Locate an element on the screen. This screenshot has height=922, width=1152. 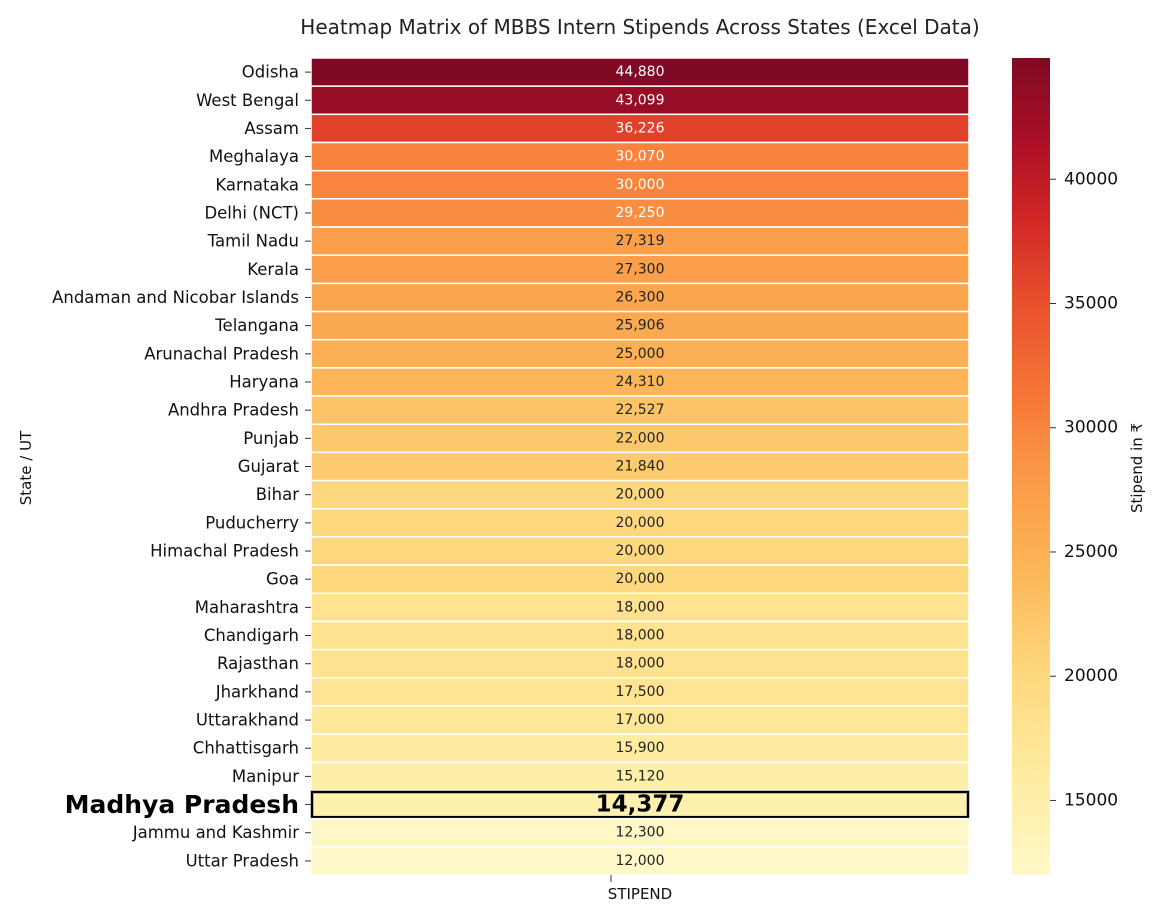
y-tick-label: Gujarat is located at coordinates (269, 466).